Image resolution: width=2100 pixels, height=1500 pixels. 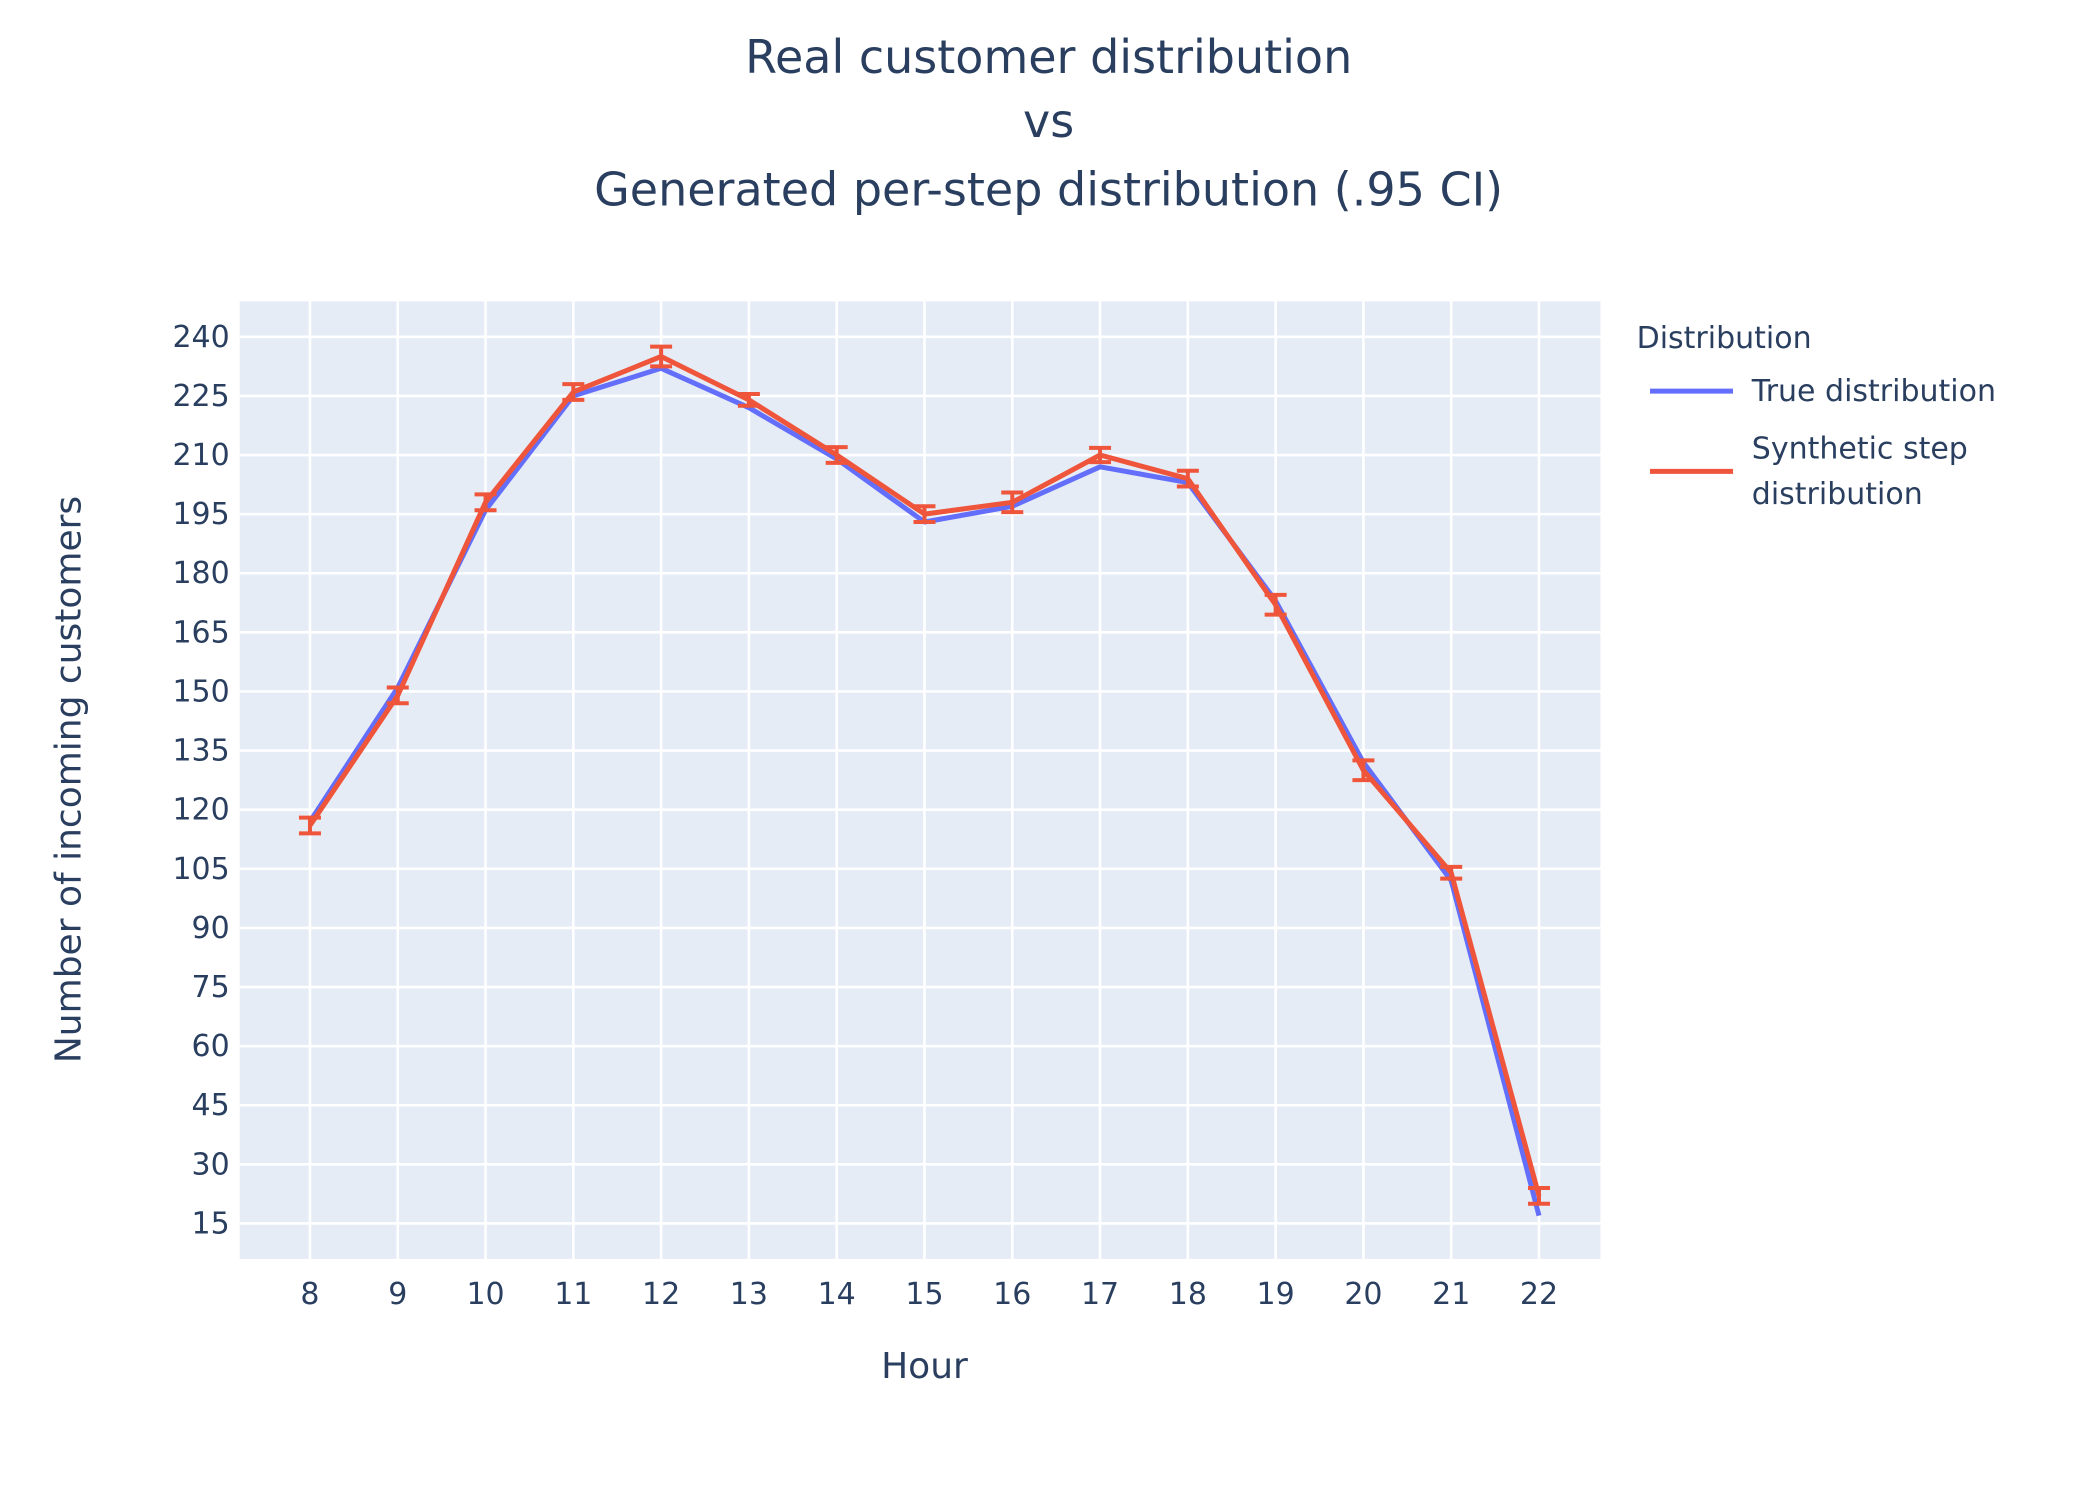 I want to click on y-tick-label: 15, so click(x=211, y=1223).